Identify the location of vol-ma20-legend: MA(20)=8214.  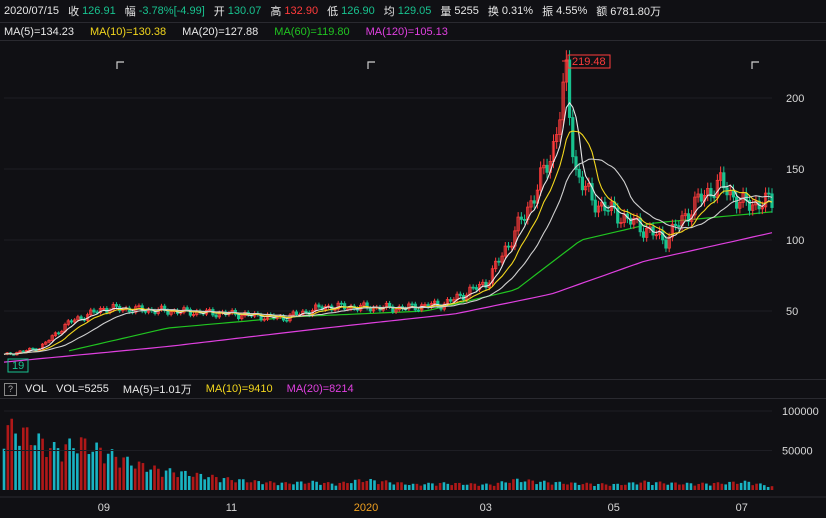
(320, 389).